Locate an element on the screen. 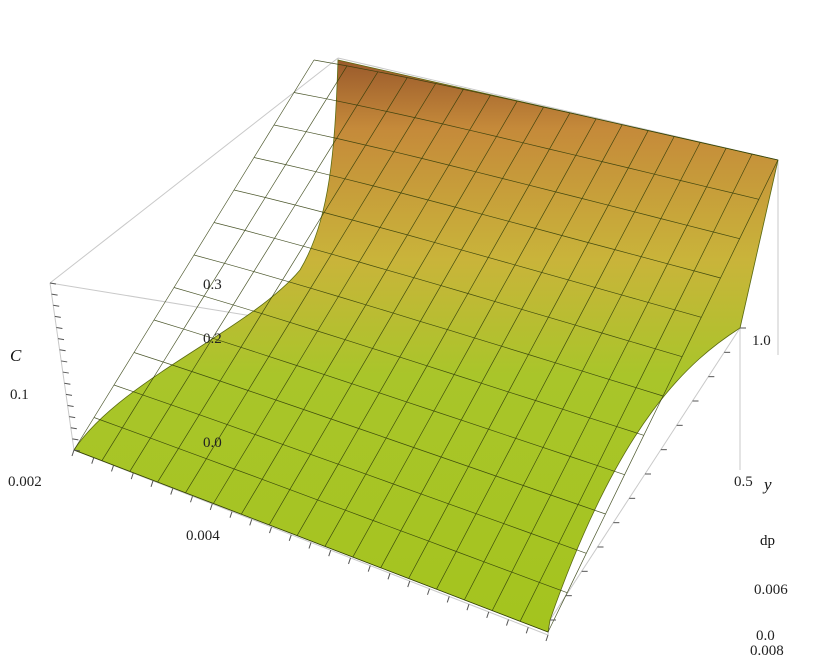 The height and width of the screenshot is (660, 838). y-tick-0.5: 0.5 is located at coordinates (743, 482).